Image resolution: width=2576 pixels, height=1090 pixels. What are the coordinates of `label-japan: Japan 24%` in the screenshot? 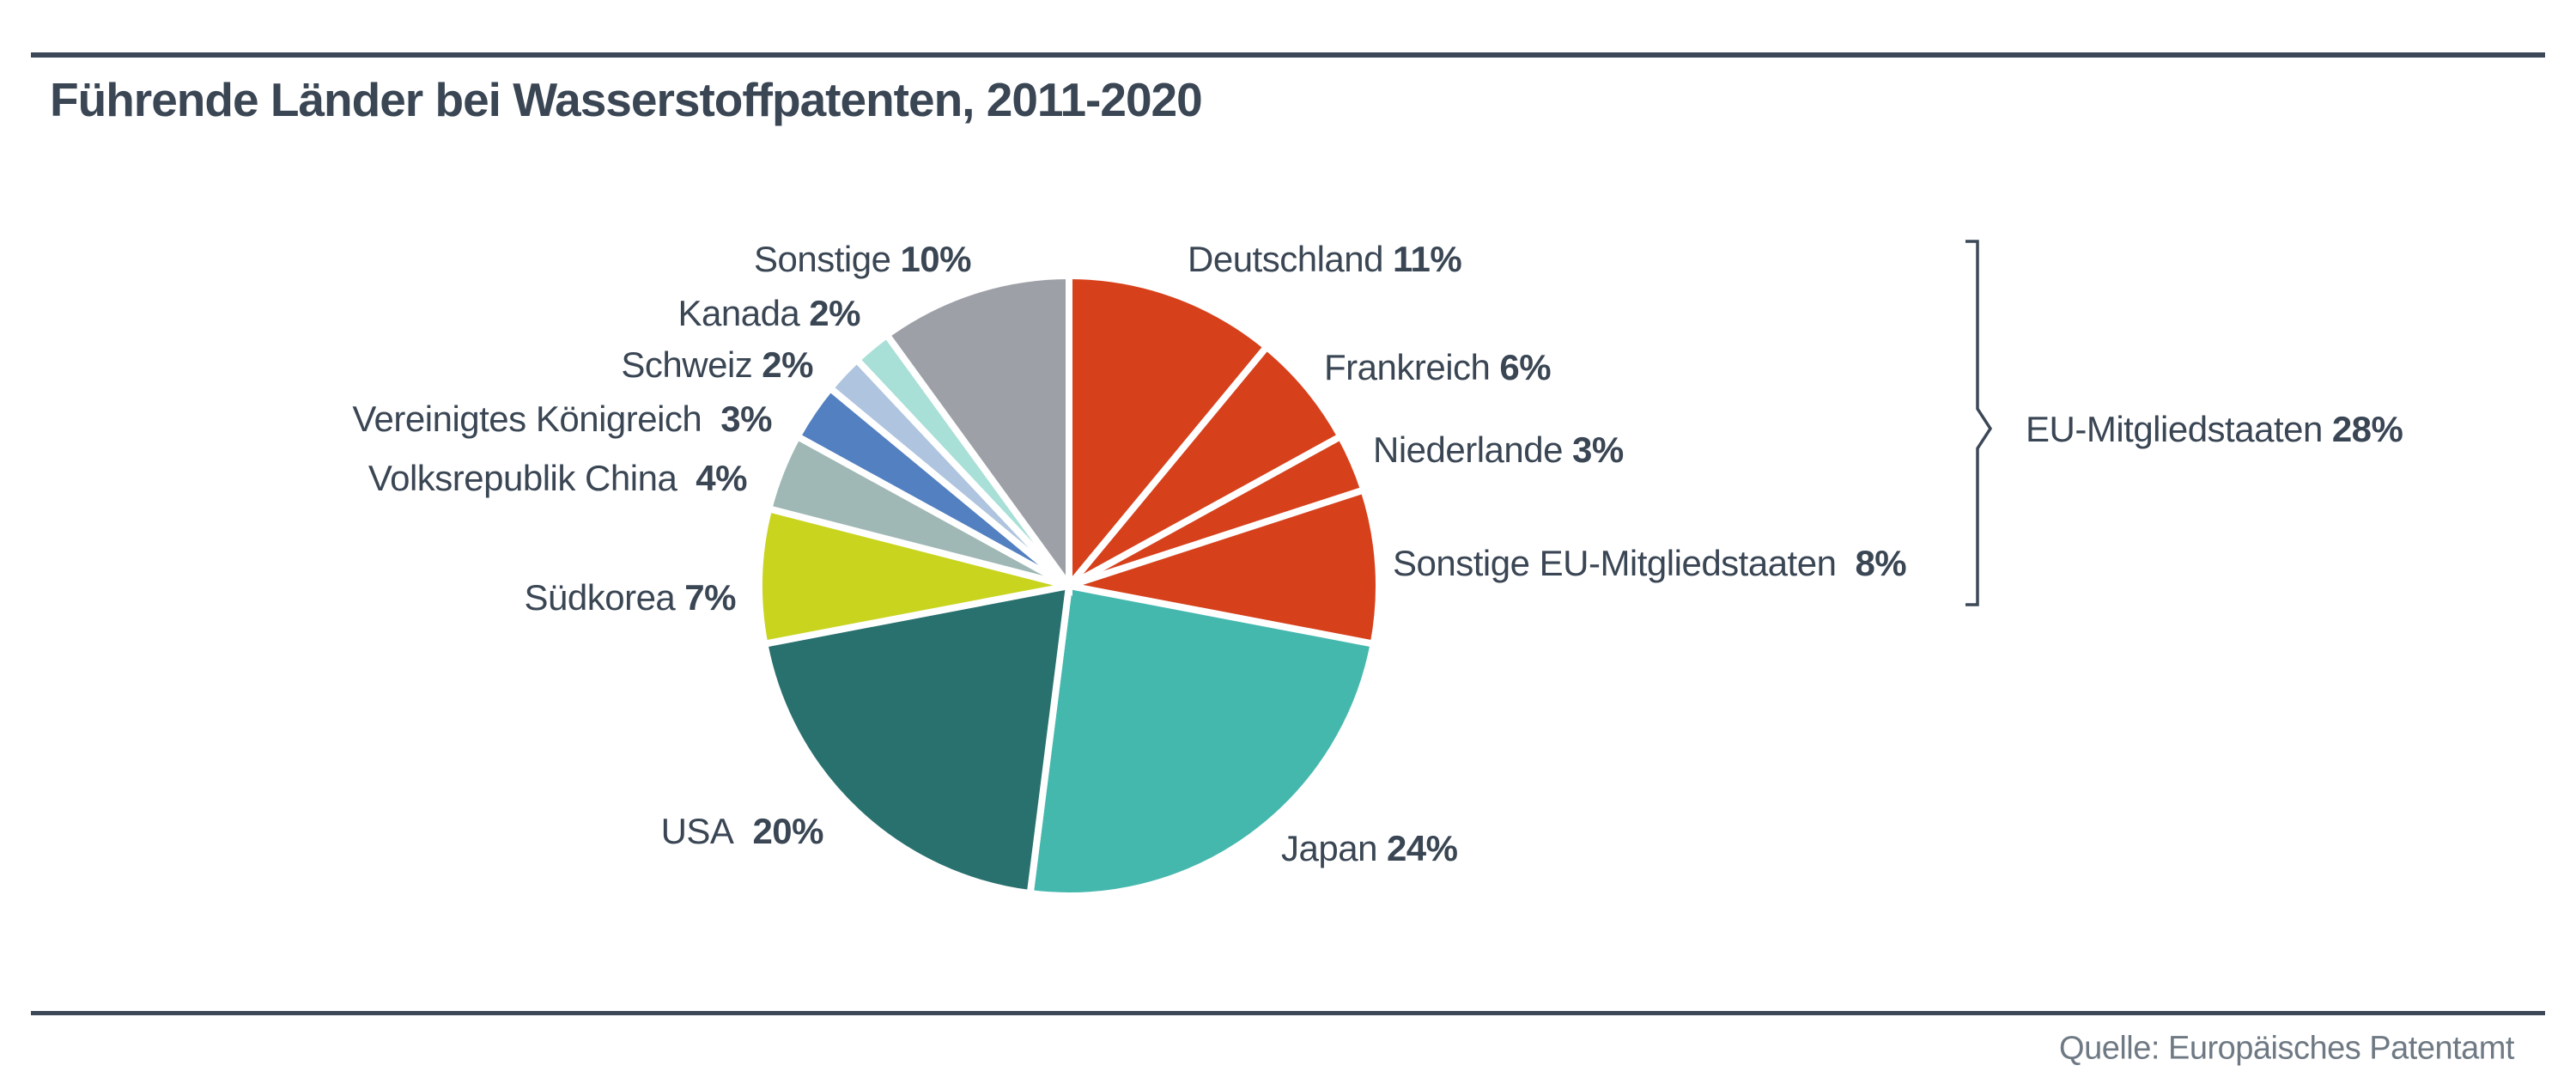 It's located at (1369, 848).